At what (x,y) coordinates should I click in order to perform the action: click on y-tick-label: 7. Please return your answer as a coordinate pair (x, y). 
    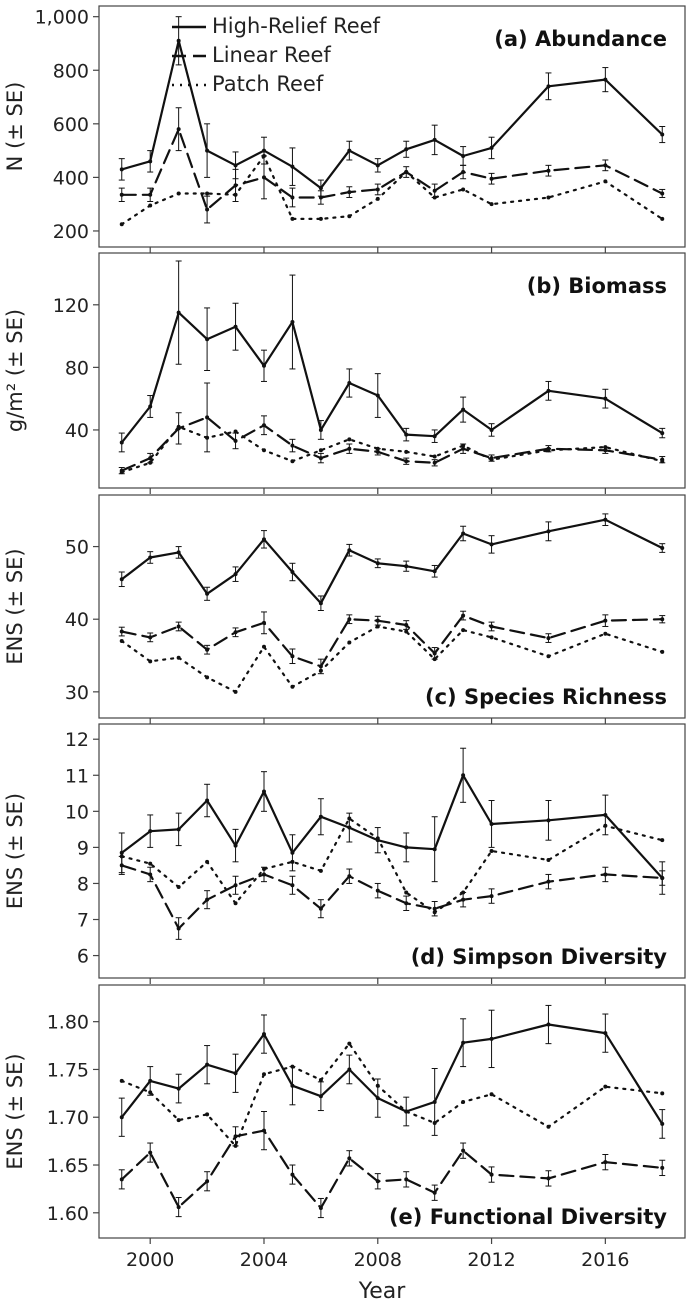
    Looking at the image, I should click on (83, 921).